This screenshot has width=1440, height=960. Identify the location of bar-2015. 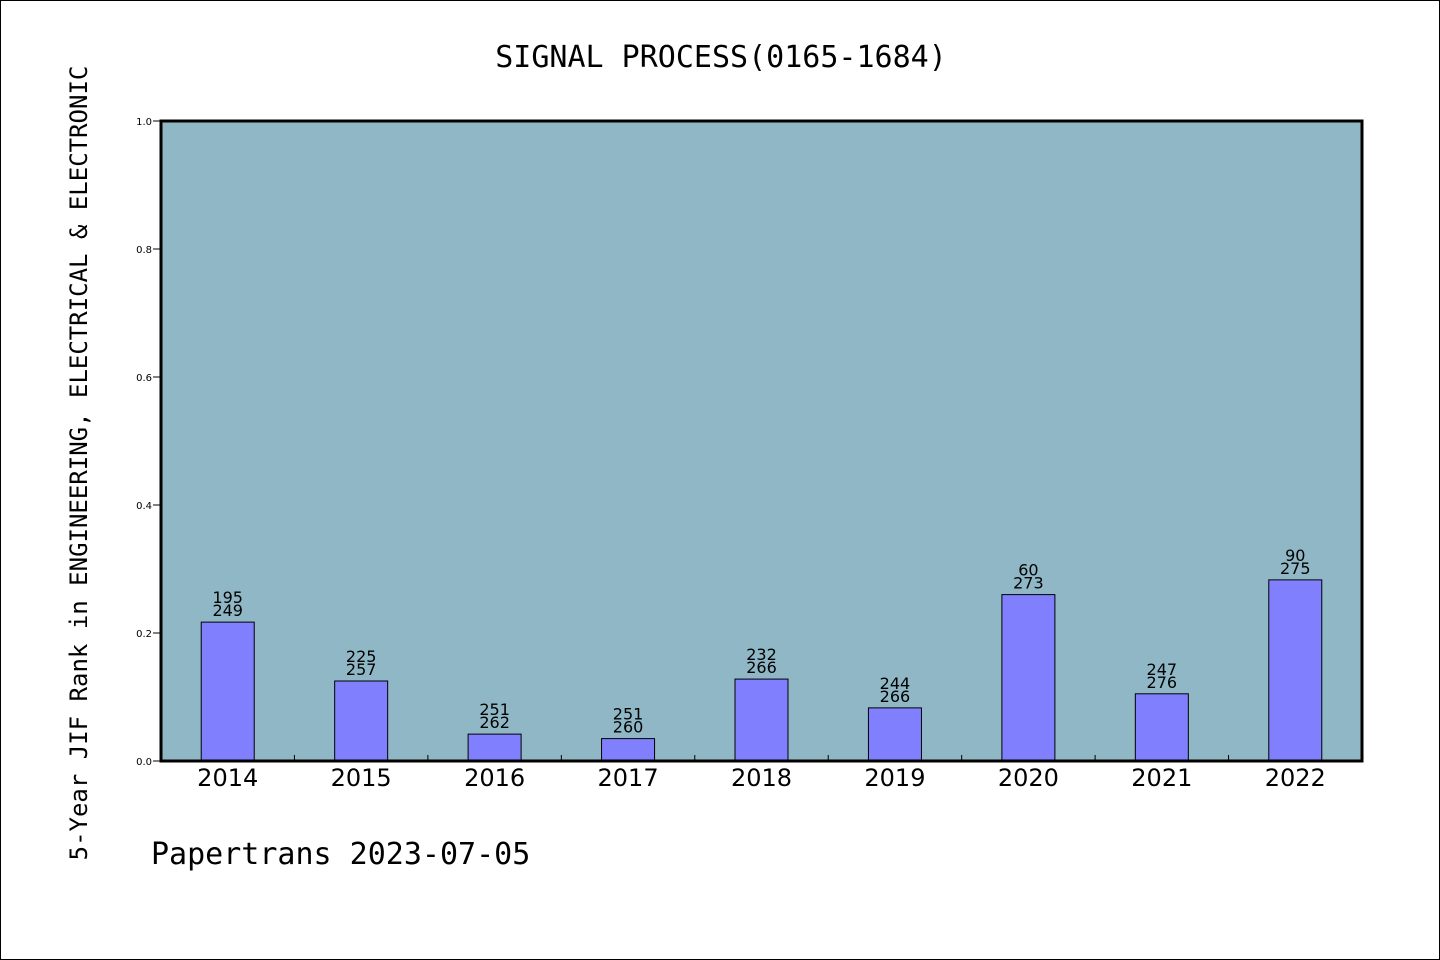
(361, 721).